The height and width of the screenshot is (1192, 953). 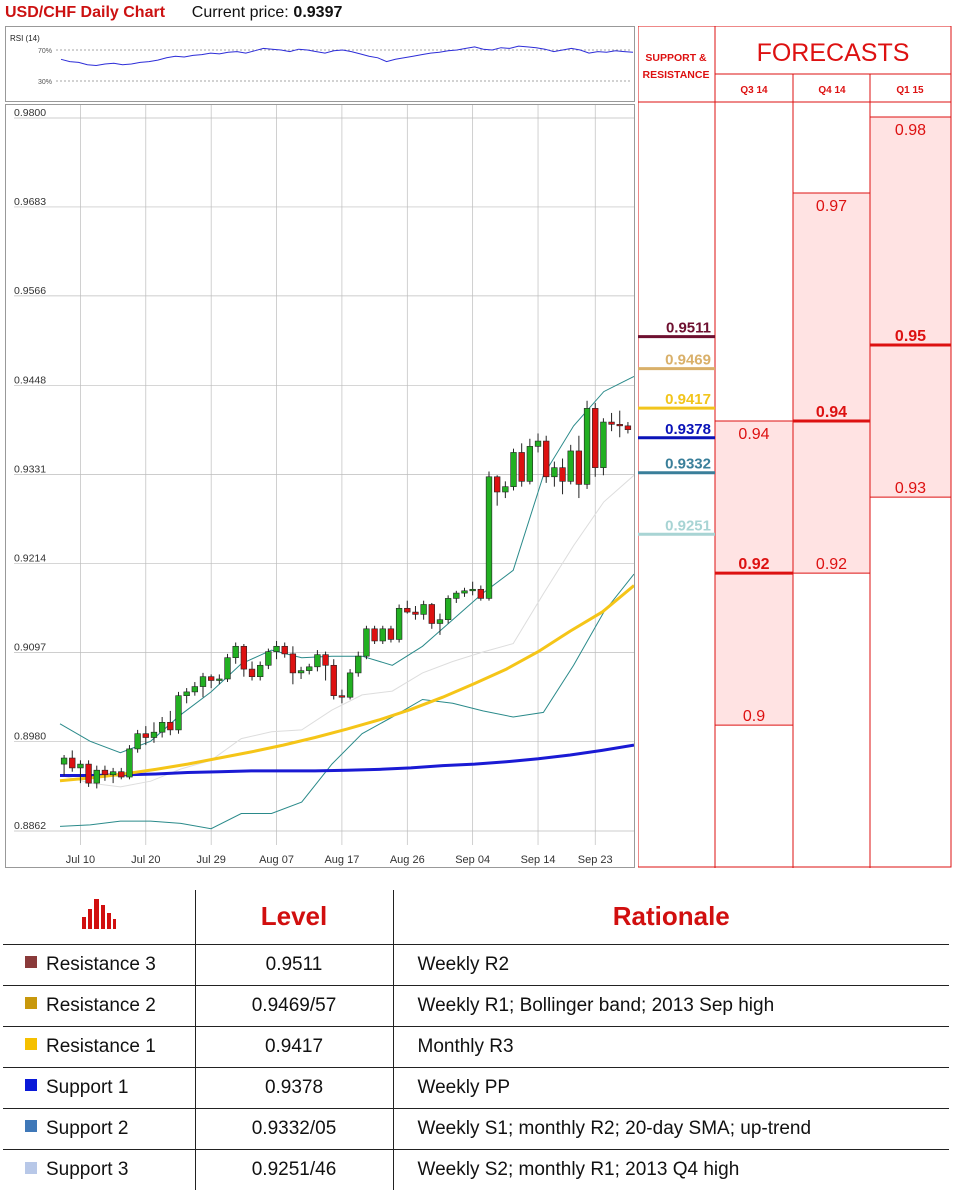 What do you see at coordinates (671, 965) in the screenshot?
I see `level-rationale: Weekly R2` at bounding box center [671, 965].